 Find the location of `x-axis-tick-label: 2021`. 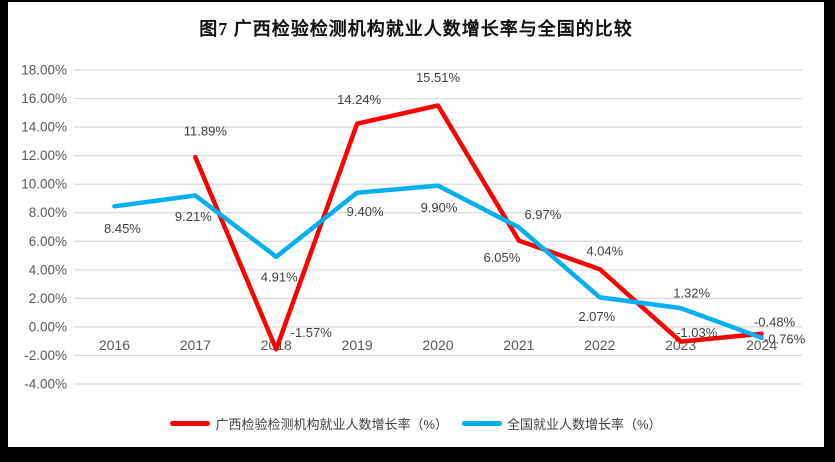

x-axis-tick-label: 2021 is located at coordinates (518, 345).